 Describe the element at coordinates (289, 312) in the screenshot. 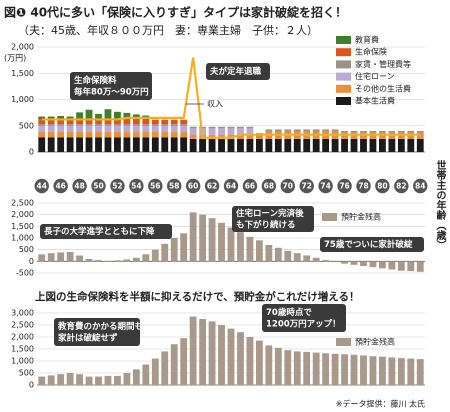

I see `annotation: 70歳時点で` at that location.